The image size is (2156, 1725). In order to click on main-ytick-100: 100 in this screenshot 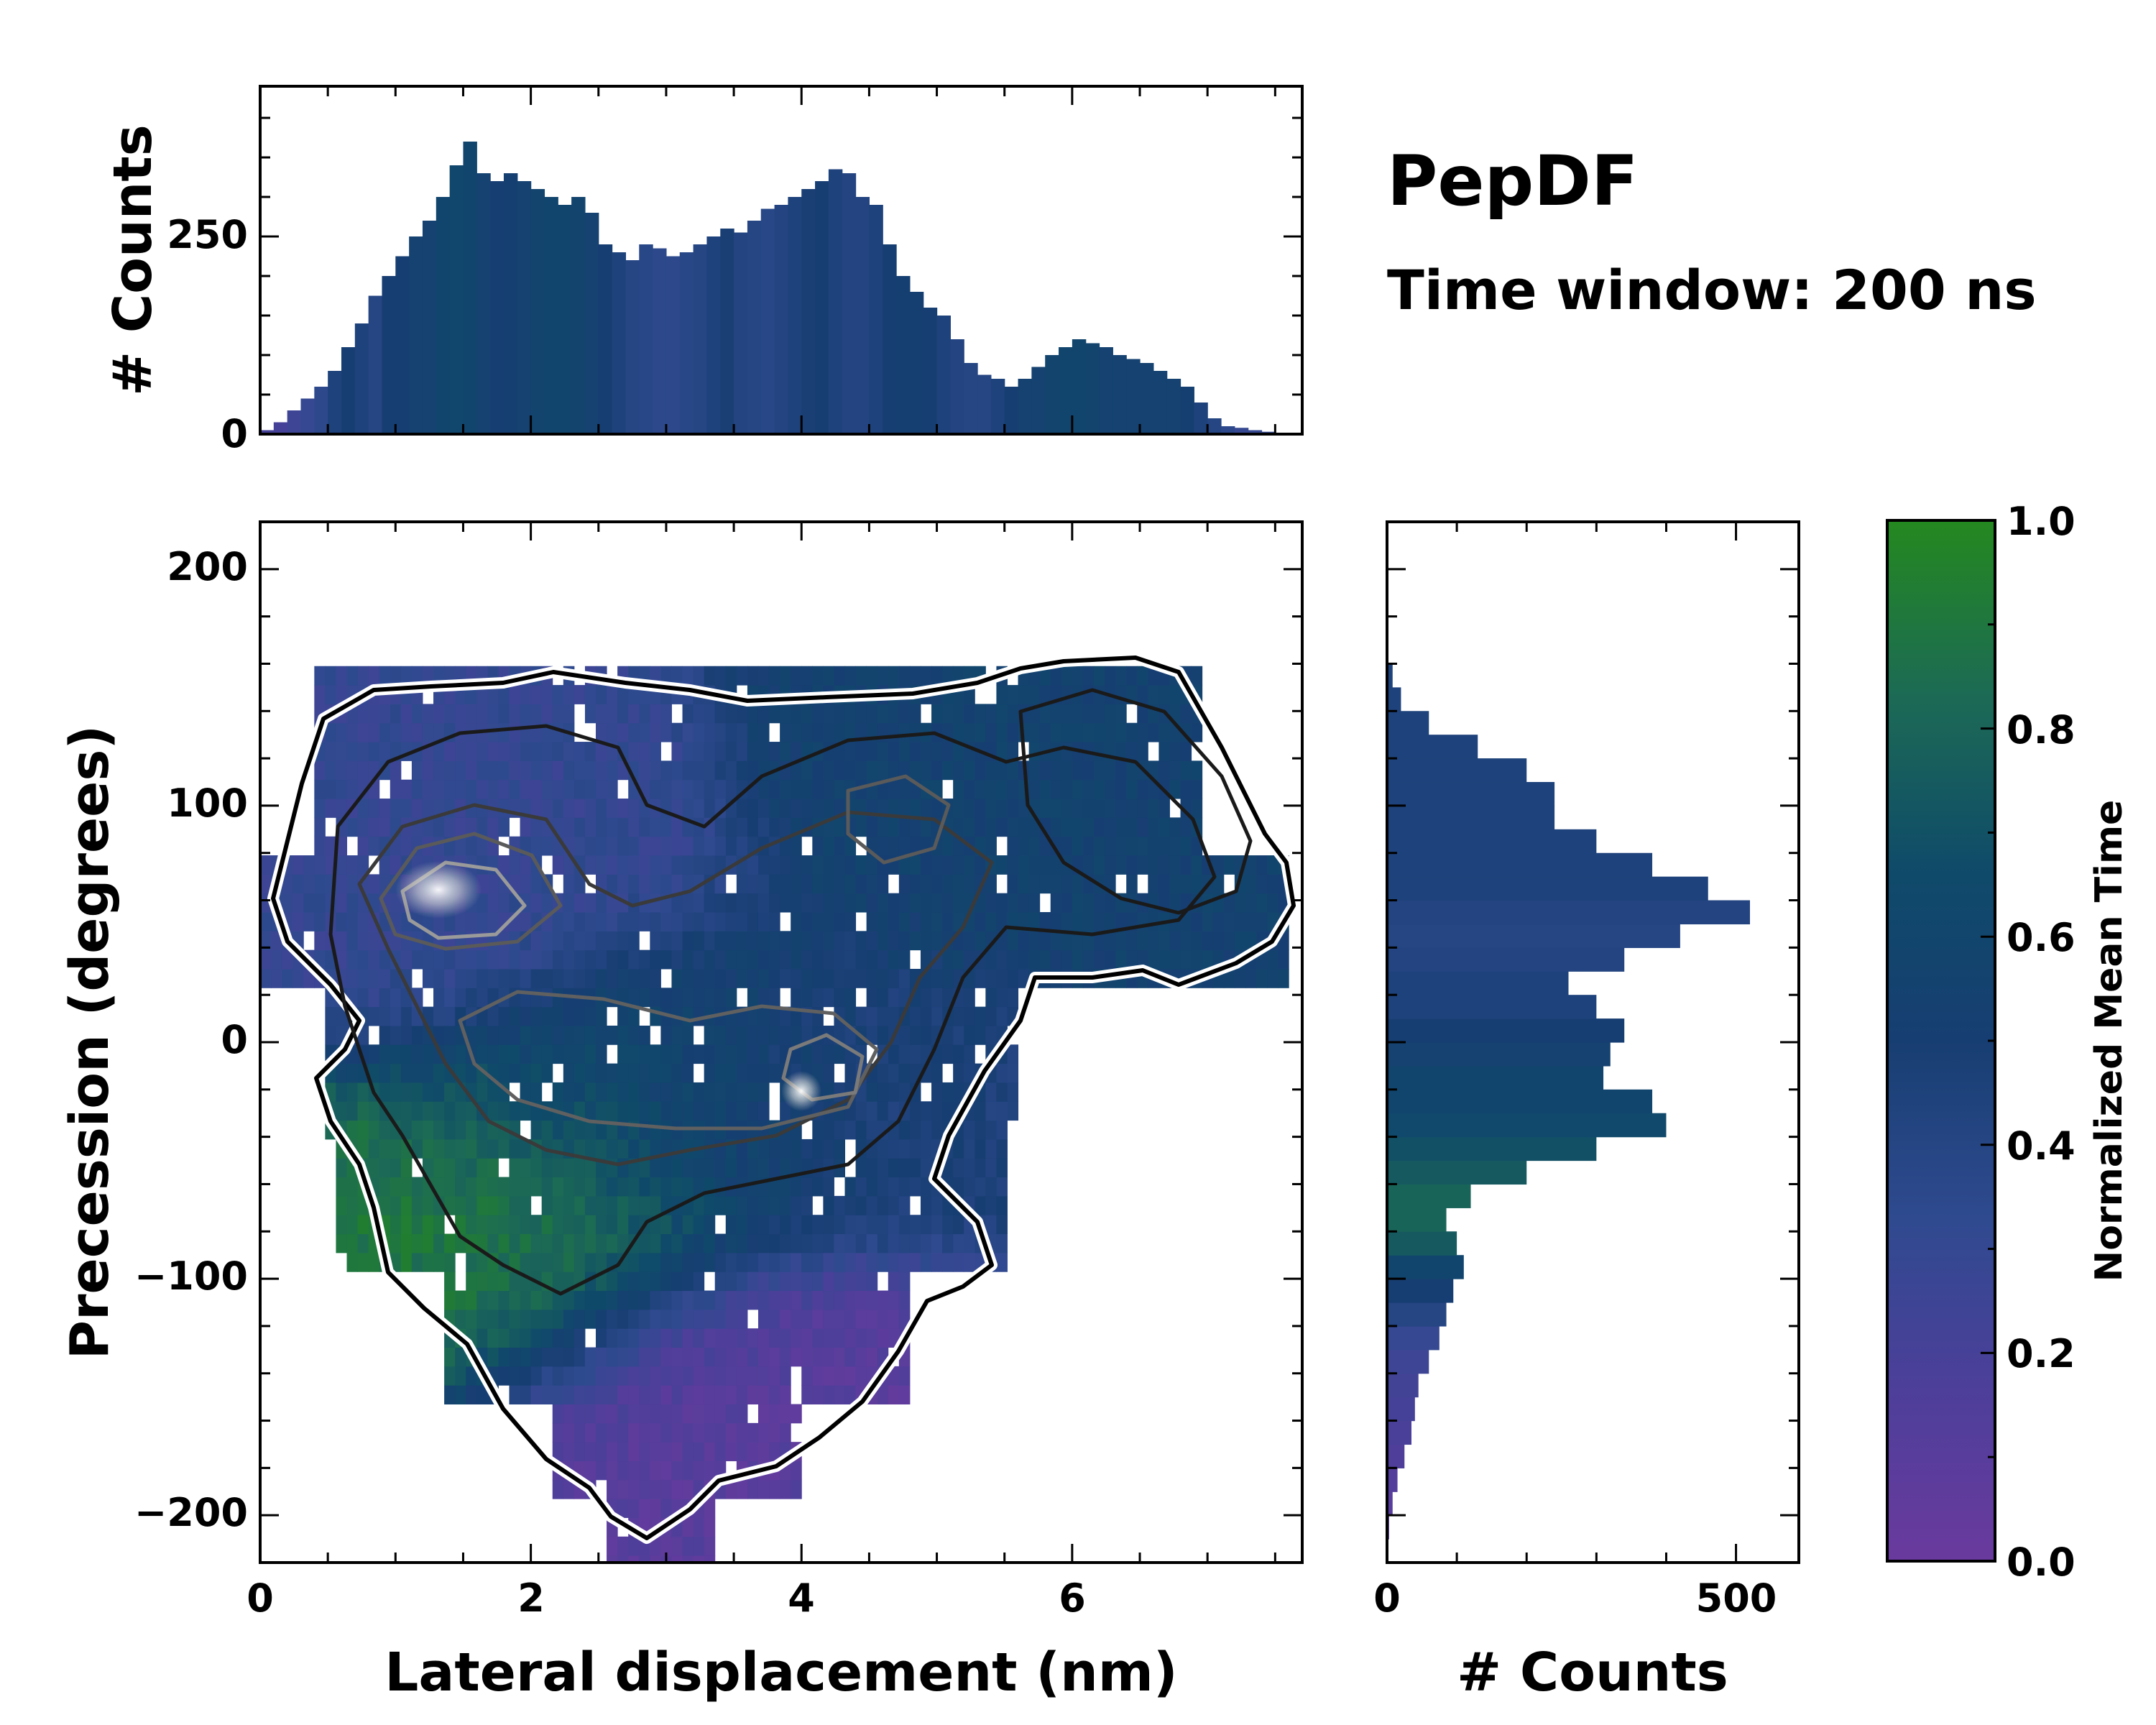, I will do `click(208, 803)`.